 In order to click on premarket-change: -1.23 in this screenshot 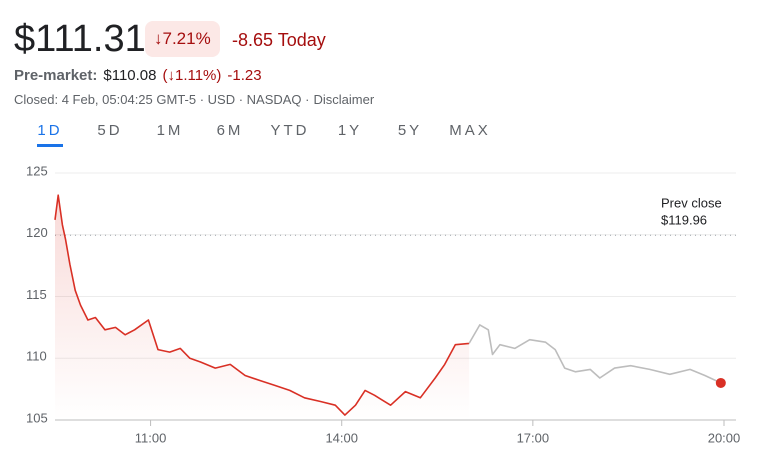, I will do `click(244, 75)`.